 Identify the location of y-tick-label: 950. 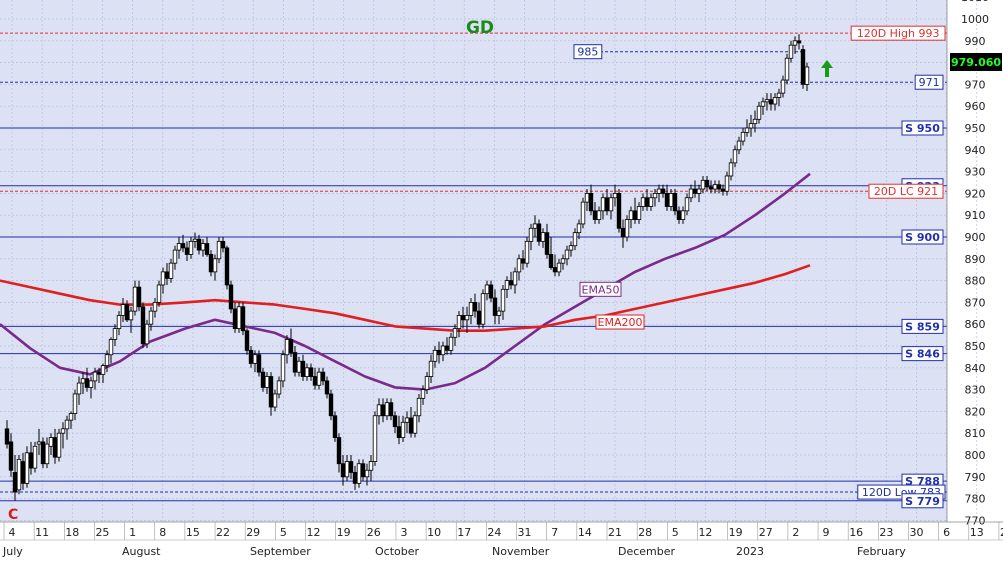
(975, 128).